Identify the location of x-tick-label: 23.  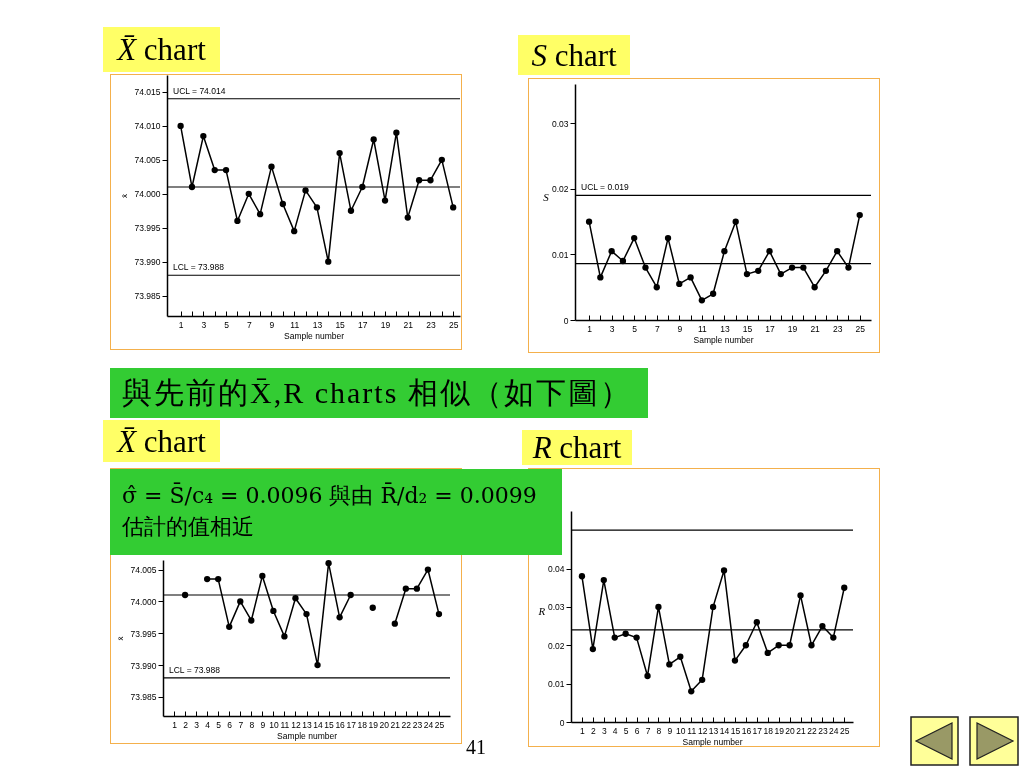
(837, 328).